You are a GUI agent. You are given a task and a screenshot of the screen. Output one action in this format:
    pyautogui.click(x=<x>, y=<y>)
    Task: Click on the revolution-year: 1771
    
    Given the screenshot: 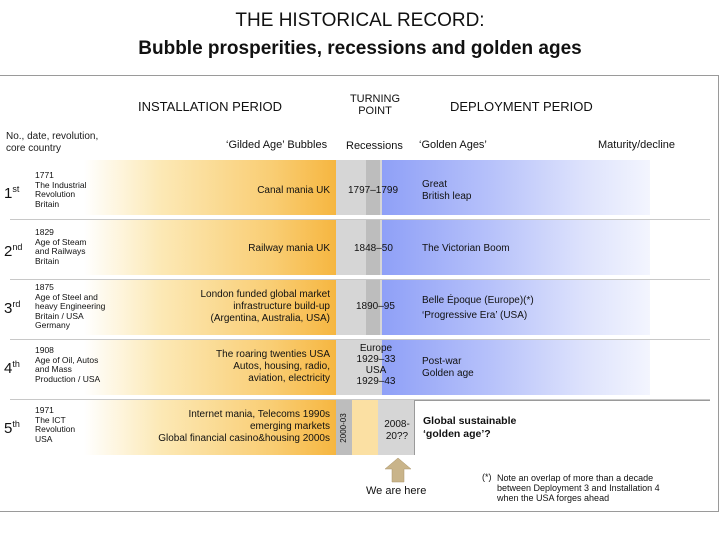 What is the action you would take?
    pyautogui.click(x=44, y=175)
    